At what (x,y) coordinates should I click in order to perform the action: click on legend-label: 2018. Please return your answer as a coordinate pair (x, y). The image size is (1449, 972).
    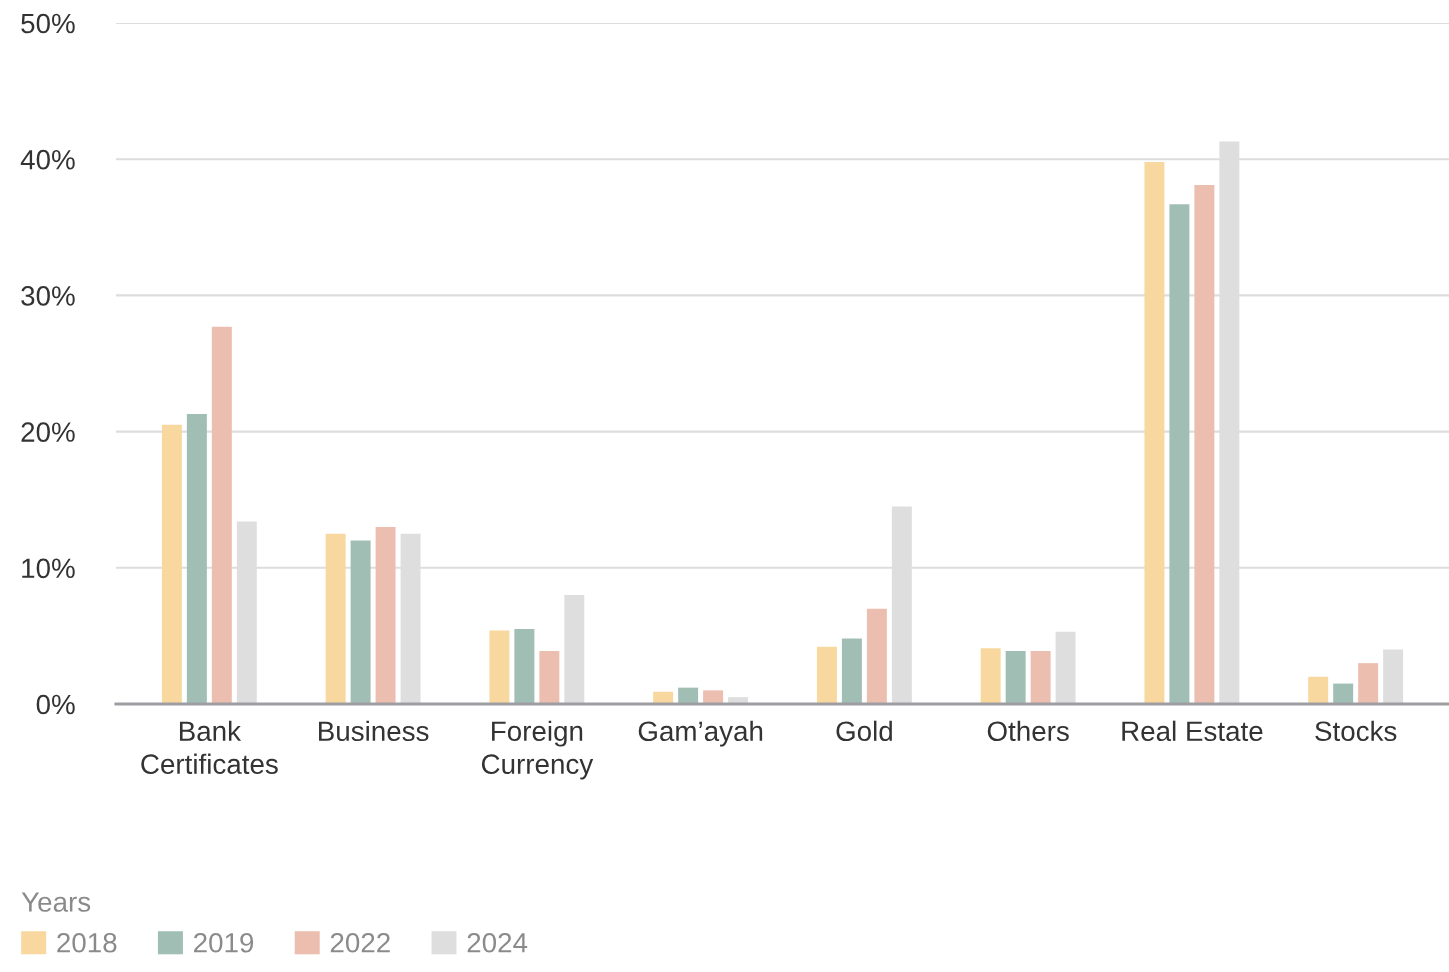
    Looking at the image, I should click on (87, 942).